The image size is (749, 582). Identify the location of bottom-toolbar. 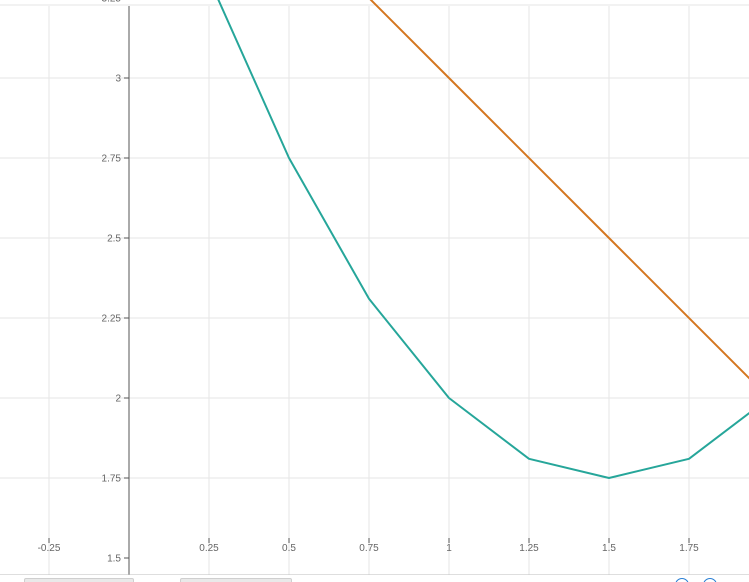
(374, 578).